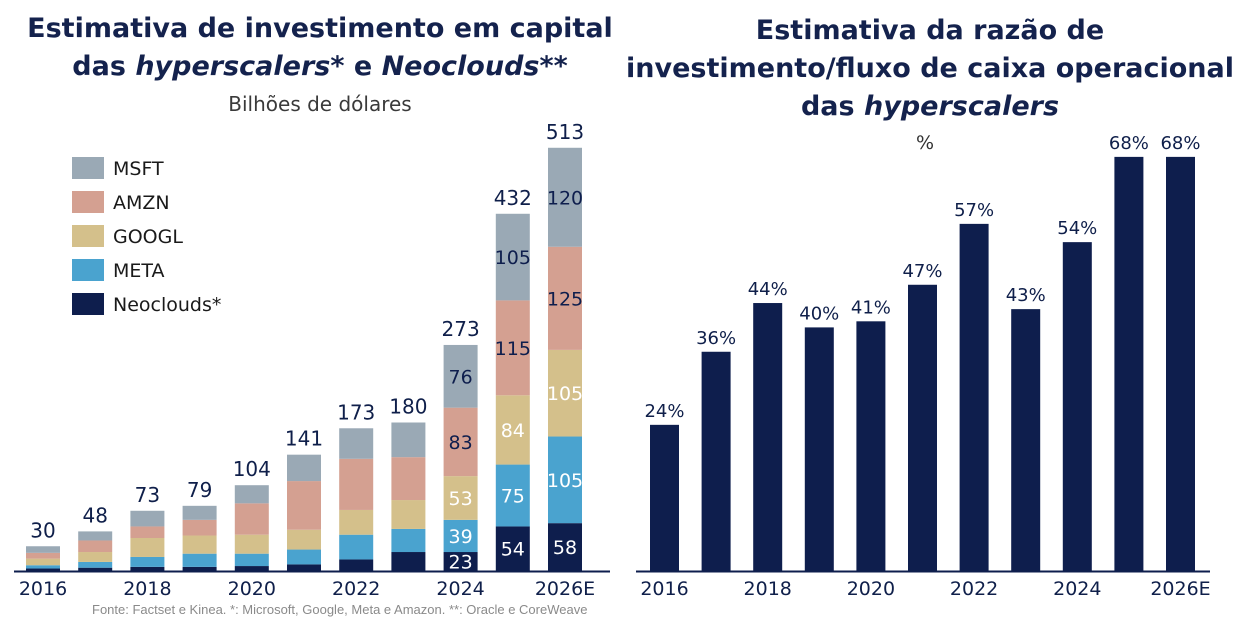 This screenshot has height=638, width=1240. Describe the element at coordinates (1077, 228) in the screenshot. I see `value-label-2024: 54%` at that location.